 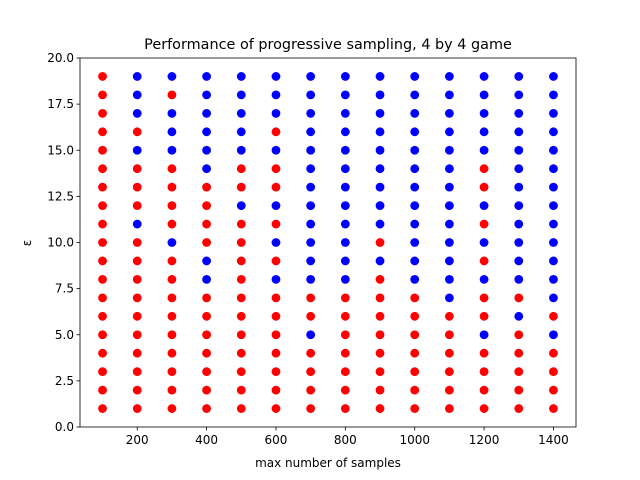 What do you see at coordinates (328, 463) in the screenshot?
I see `x-axis-label: max number of samples` at bounding box center [328, 463].